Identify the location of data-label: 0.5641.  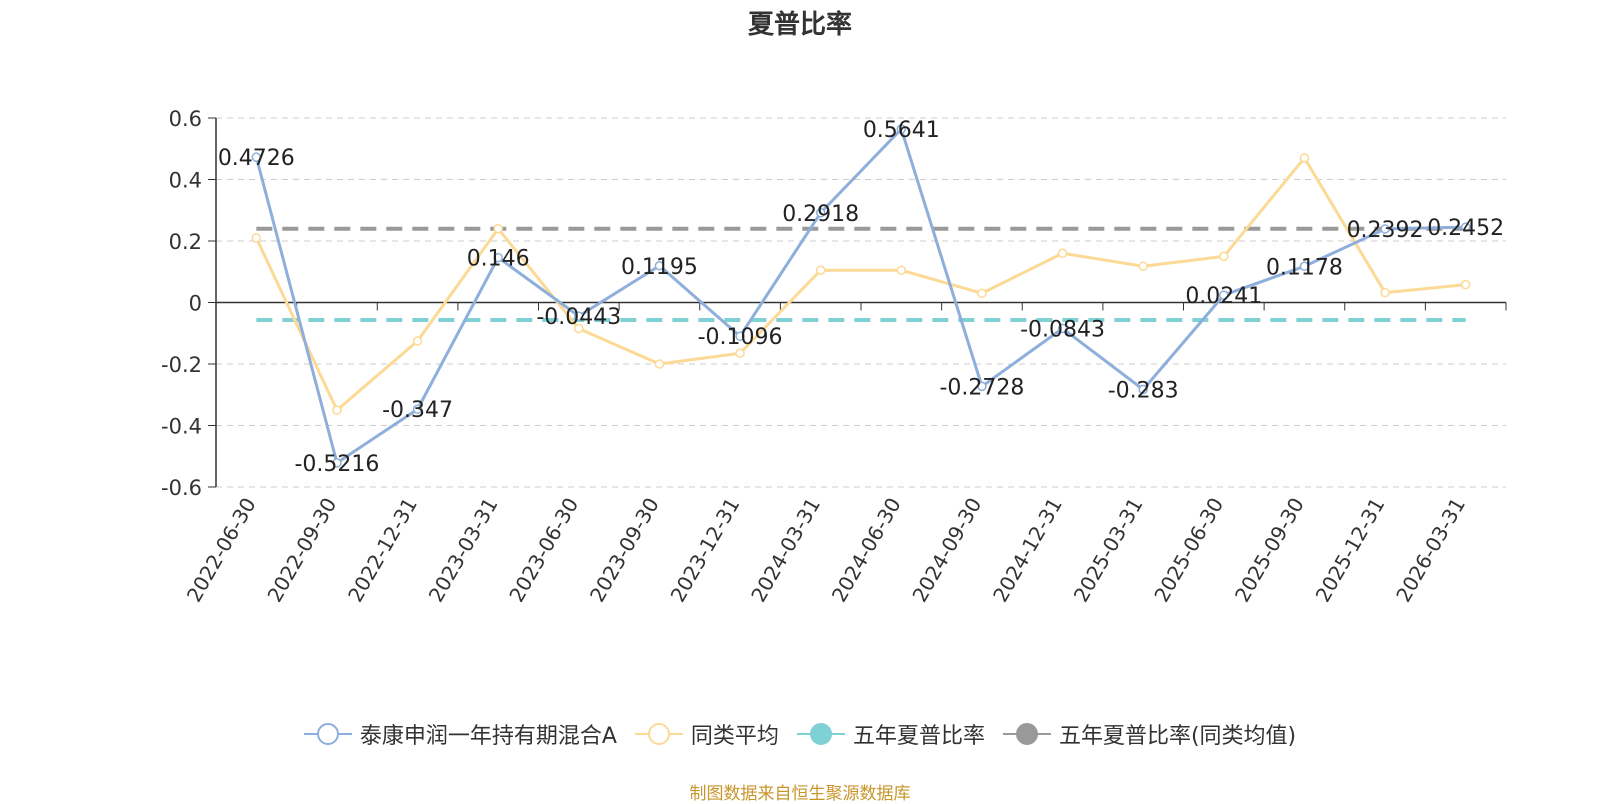
(901, 130).